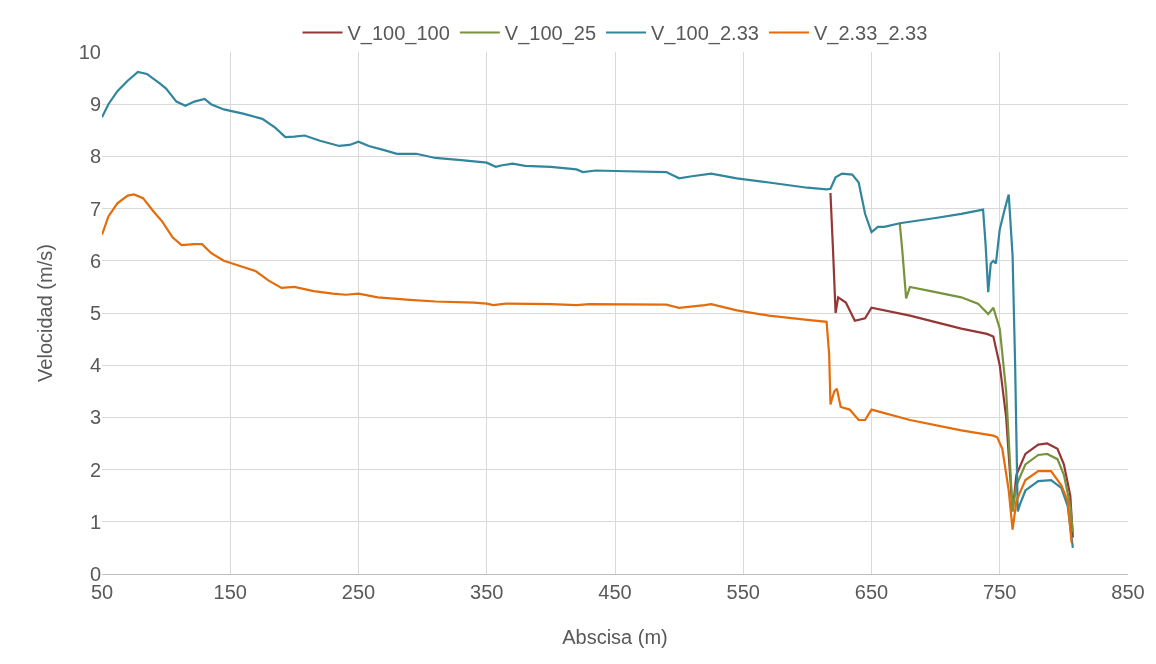 This screenshot has width=1156, height=664. What do you see at coordinates (95, 208) in the screenshot?
I see `y-tick-label: 7` at bounding box center [95, 208].